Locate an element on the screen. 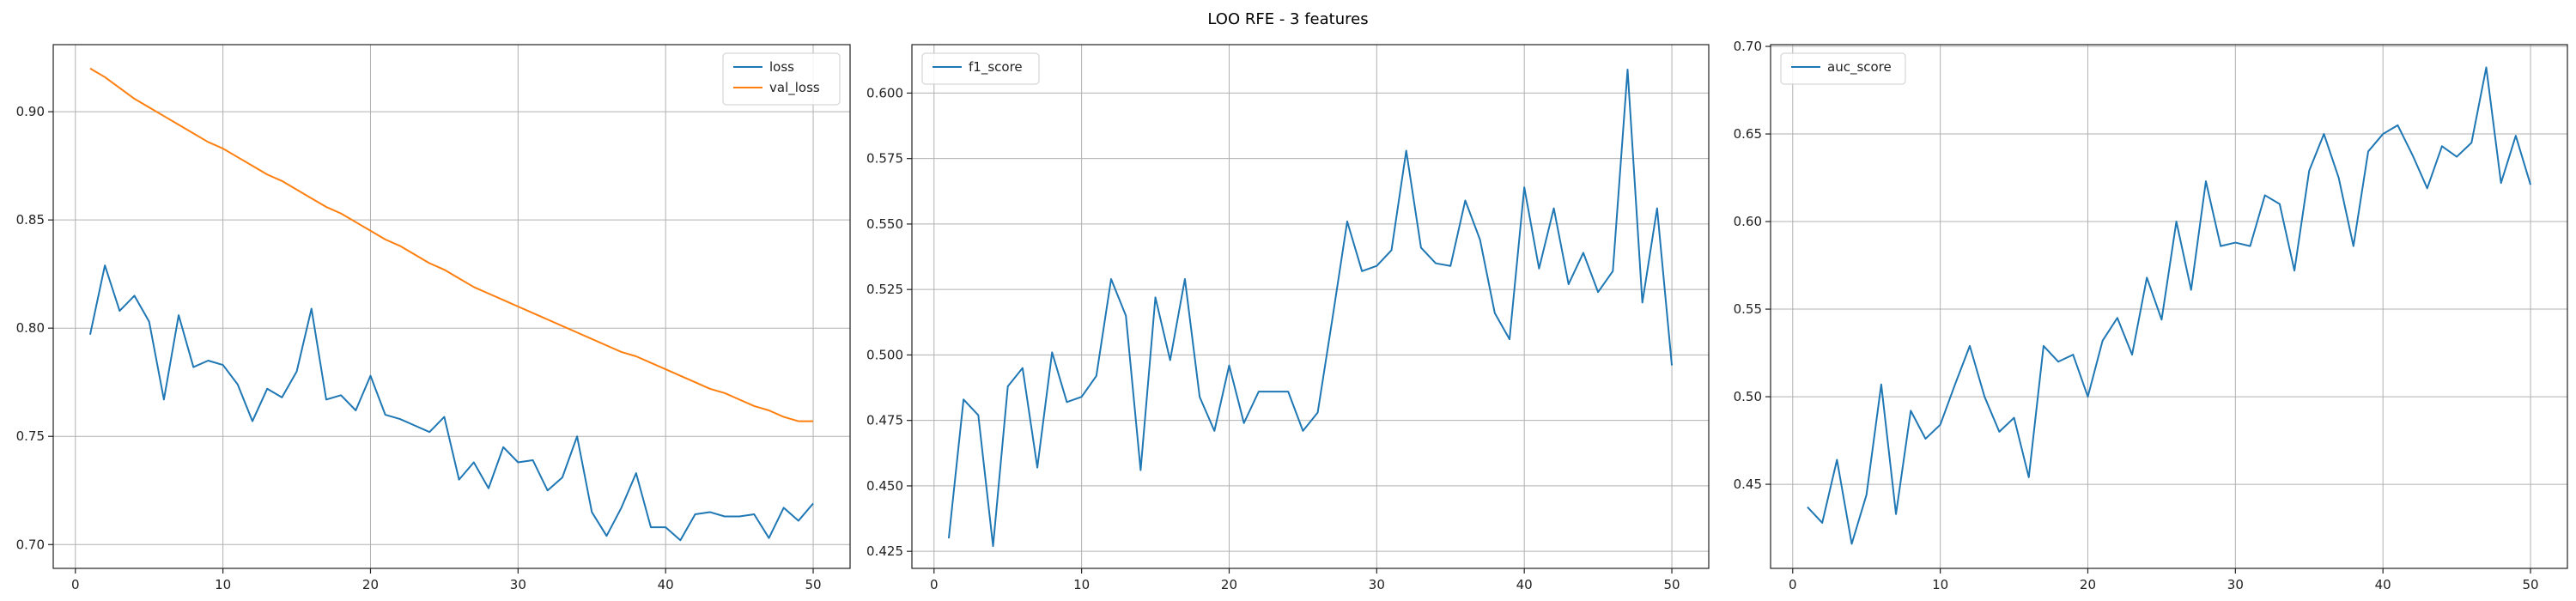  y-tick-label: 0.50 is located at coordinates (1748, 396).